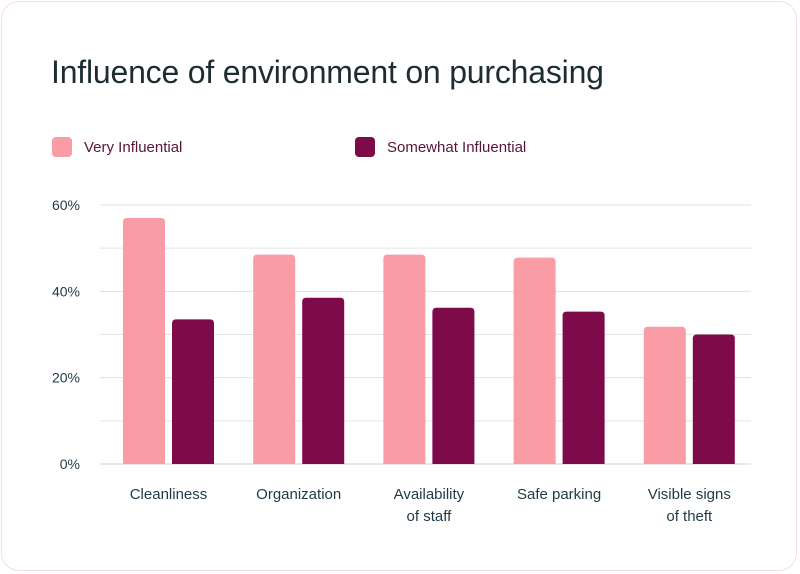 This screenshot has height=574, width=800. Describe the element at coordinates (429, 494) in the screenshot. I see `x-tick-label-line: Availability` at that location.